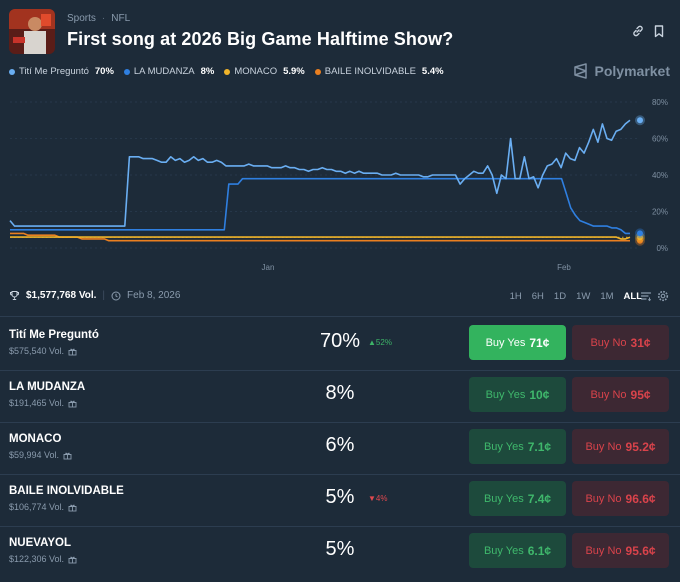  Describe the element at coordinates (35, 439) in the screenshot. I see `outcome-name: MONACO` at that location.